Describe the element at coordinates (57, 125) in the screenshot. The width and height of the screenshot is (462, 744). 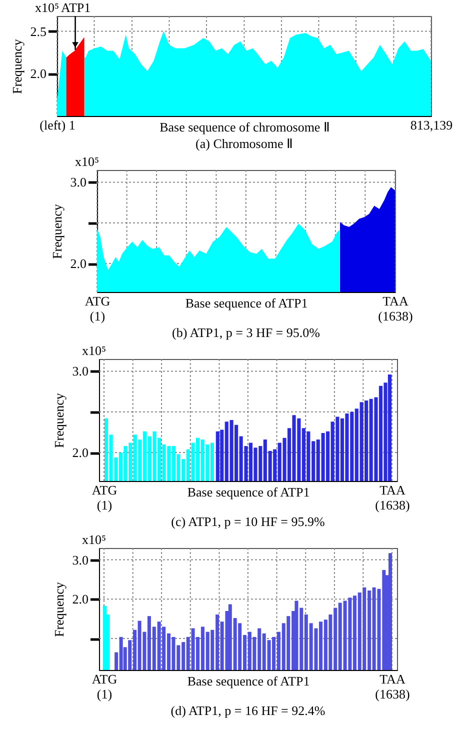
I see `x-tick-label: (left) 1` at that location.